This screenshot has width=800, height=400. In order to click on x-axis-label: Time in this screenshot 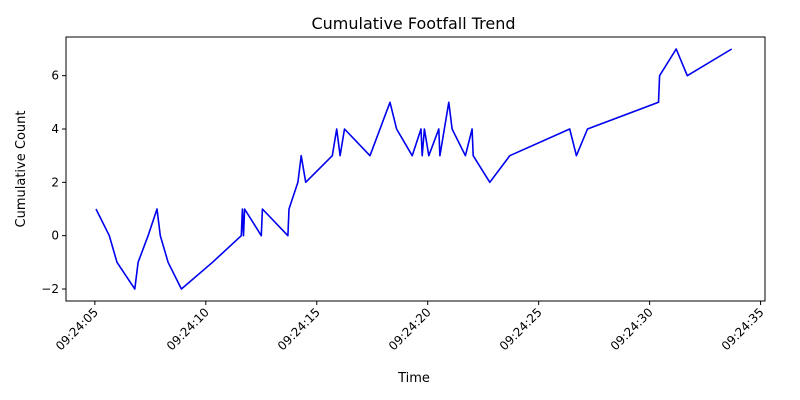, I will do `click(413, 378)`.